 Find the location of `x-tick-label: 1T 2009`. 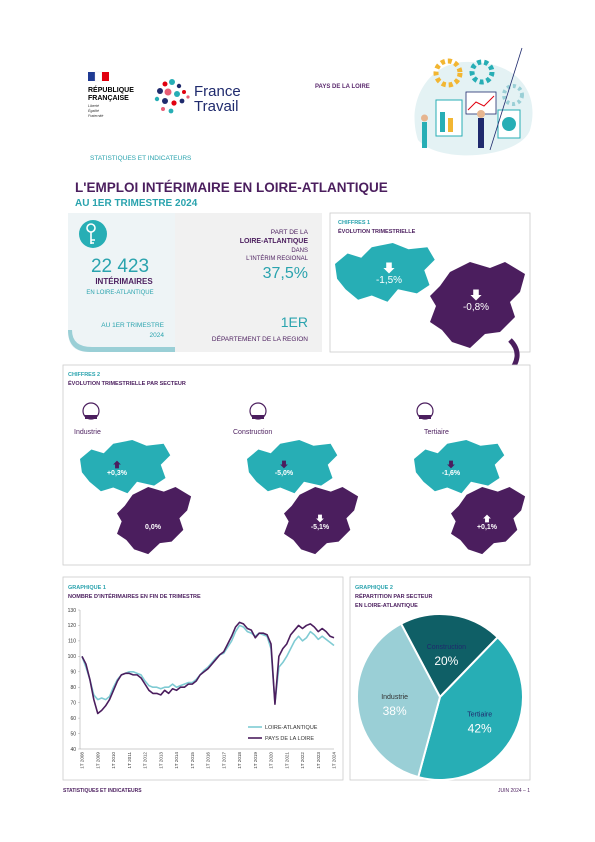

x-tick-label: 1T 2009 is located at coordinates (97, 760).